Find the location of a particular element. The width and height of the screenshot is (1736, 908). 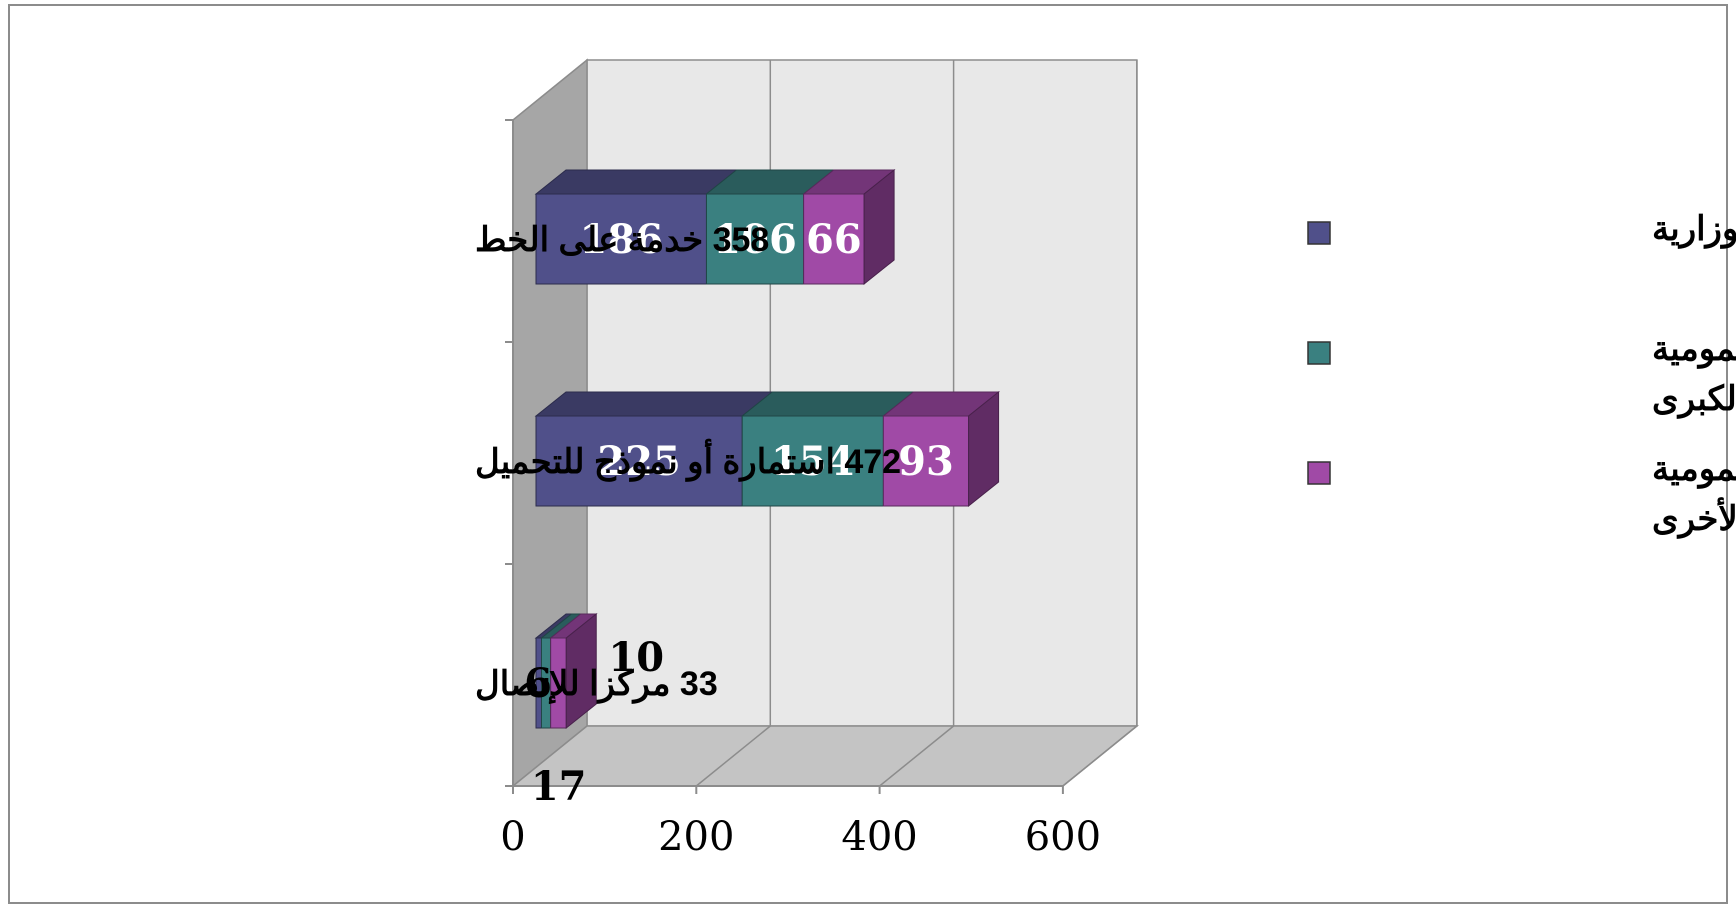

category-label-1: 472 استمارة أو نموذج للتحميل is located at coordinates (688, 460).